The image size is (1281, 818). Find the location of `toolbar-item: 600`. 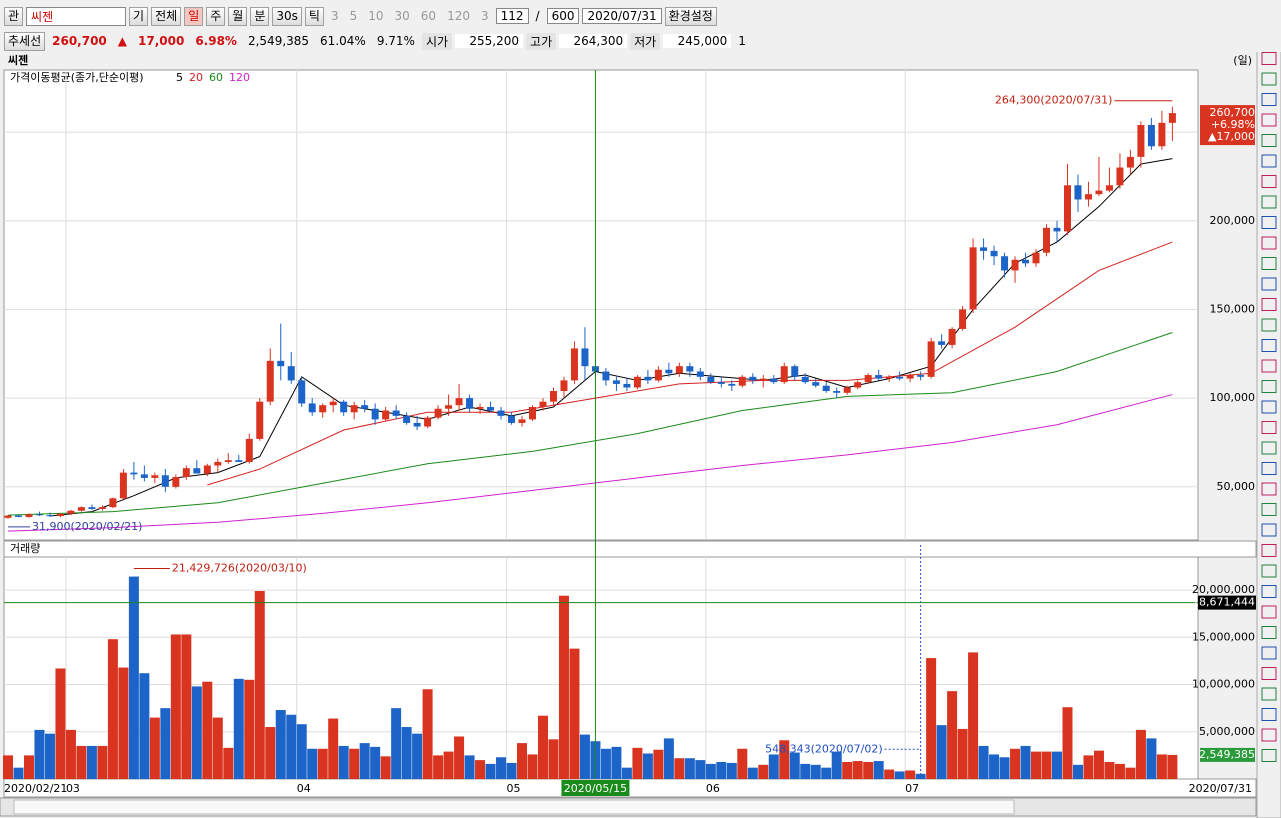

toolbar-item: 600 is located at coordinates (563, 16).